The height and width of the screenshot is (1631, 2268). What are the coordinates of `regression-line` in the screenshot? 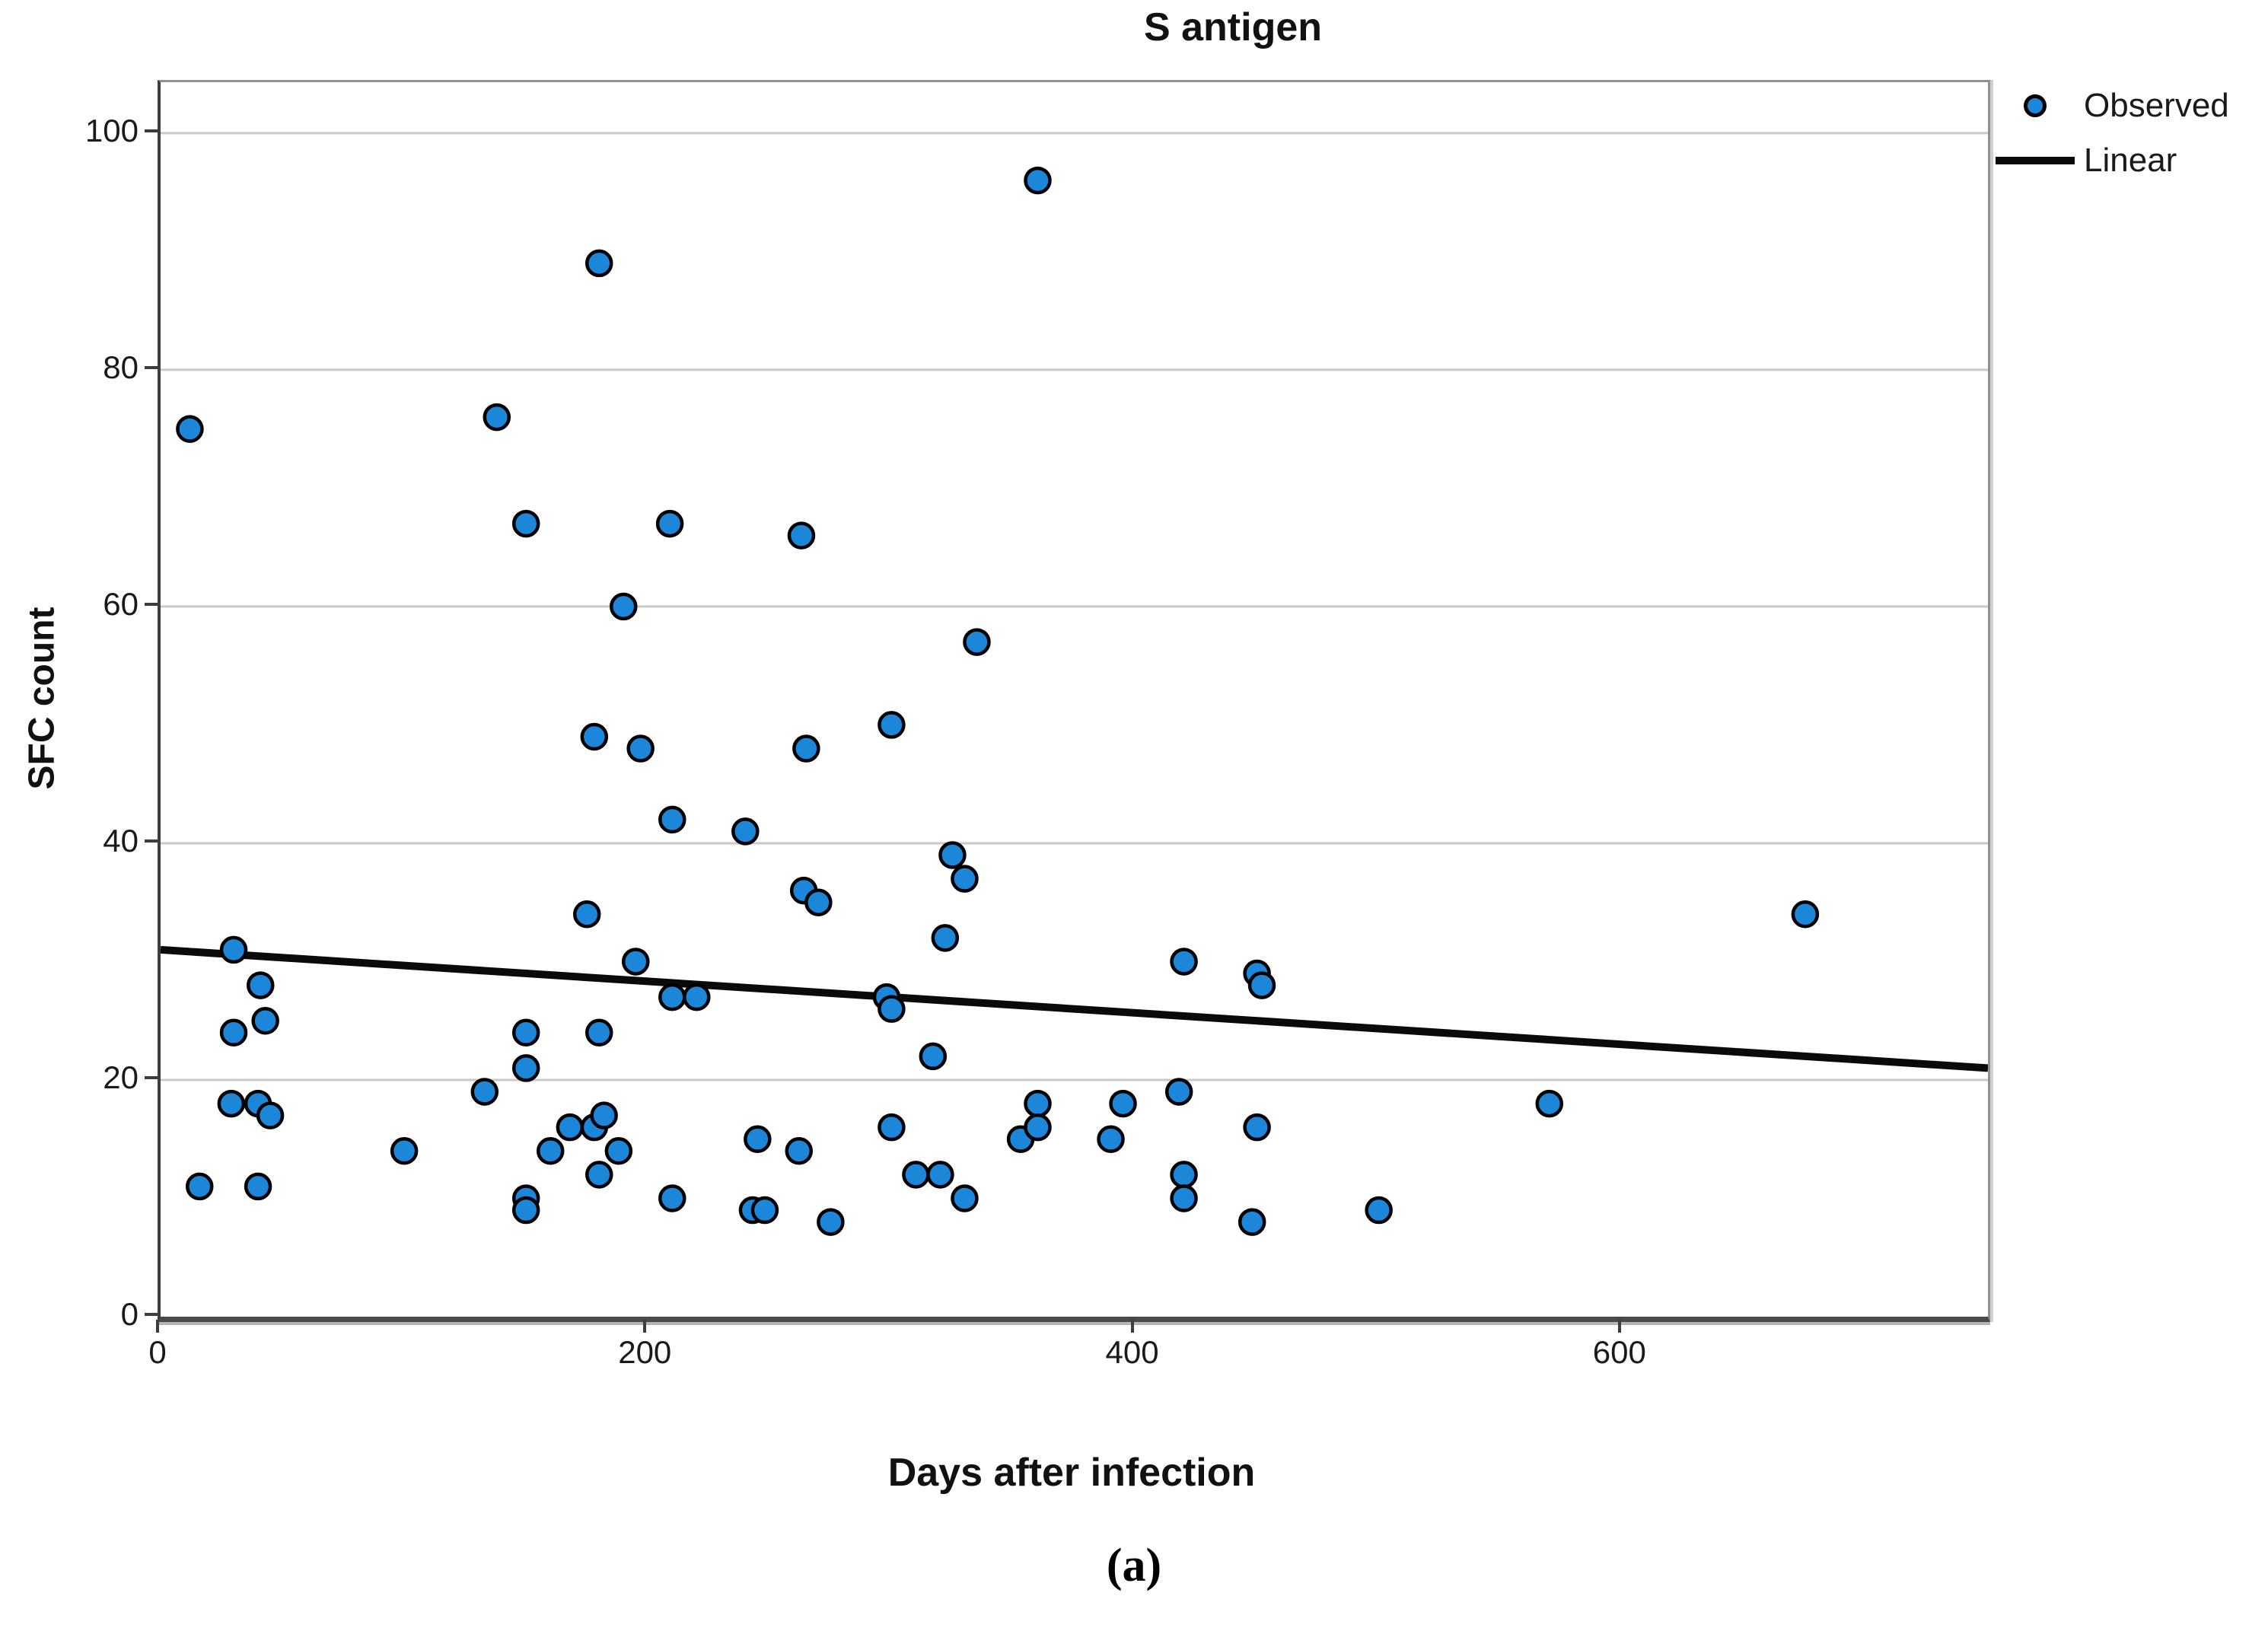 It's located at (1074, 1009).